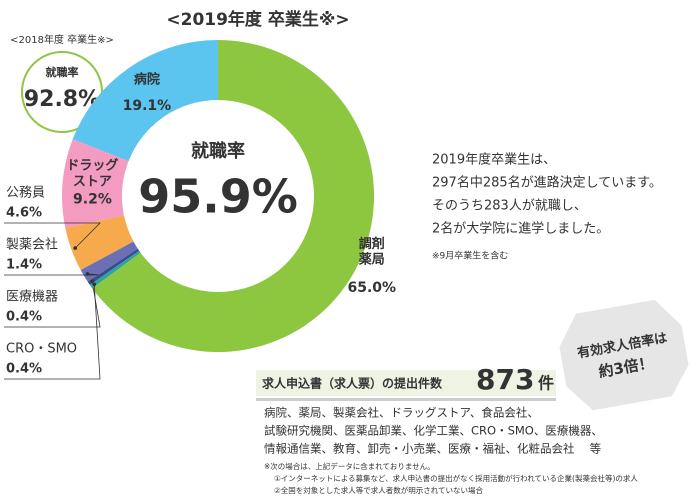 This screenshot has width=695, height=500. What do you see at coordinates (147, 79) in the screenshot?
I see `segment-label: 病院` at bounding box center [147, 79].